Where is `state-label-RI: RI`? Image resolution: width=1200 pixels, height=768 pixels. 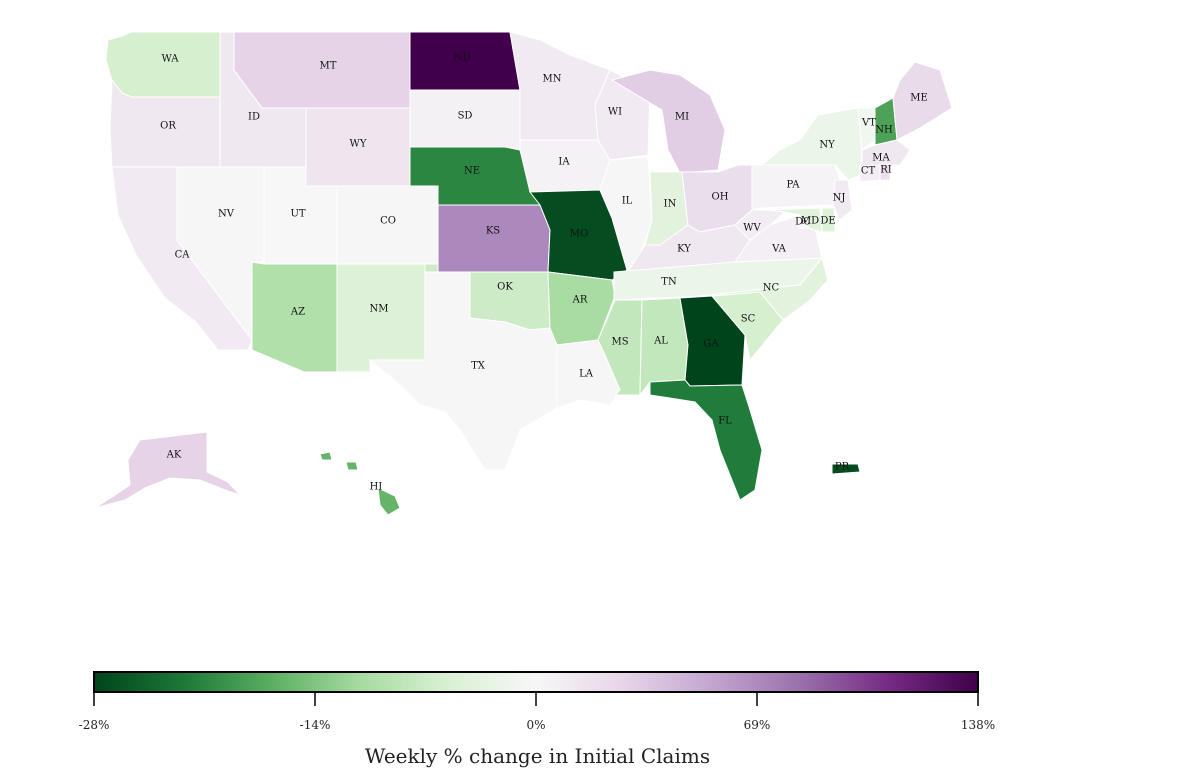
state-label-RI: RI is located at coordinates (886, 170).